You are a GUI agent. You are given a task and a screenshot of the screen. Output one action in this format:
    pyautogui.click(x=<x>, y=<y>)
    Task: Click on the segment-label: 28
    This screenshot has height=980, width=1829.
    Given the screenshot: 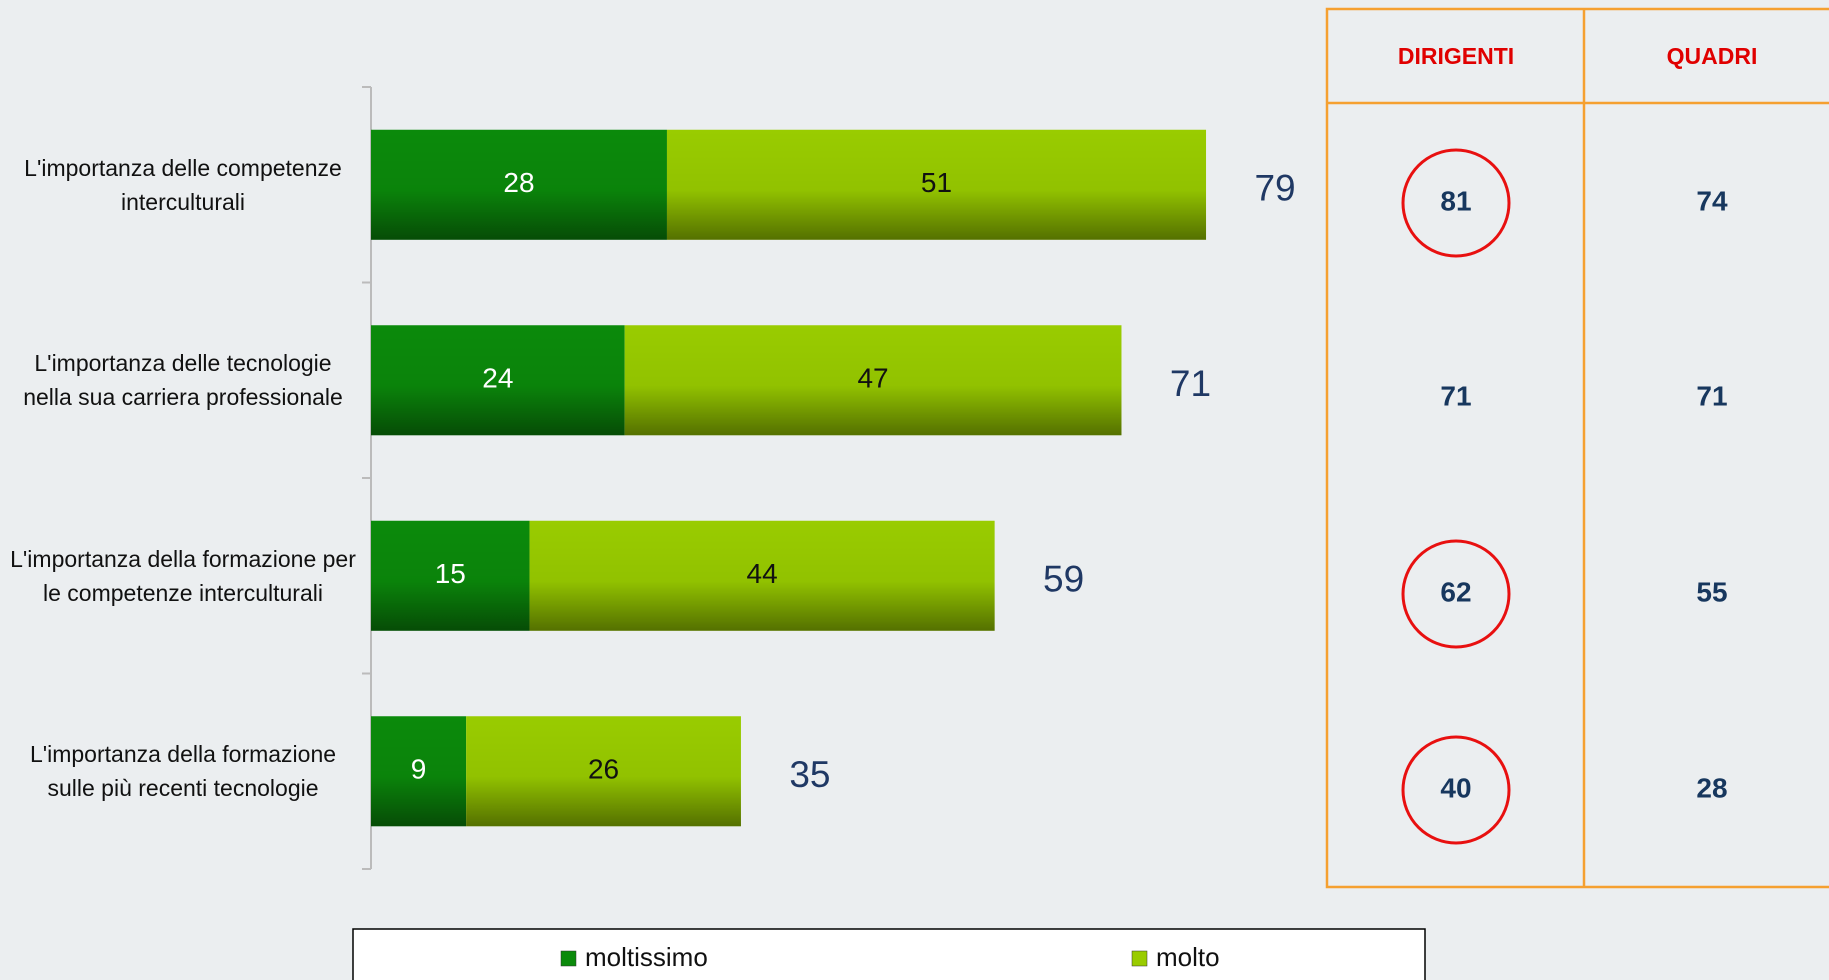 What is the action you would take?
    pyautogui.click(x=518, y=182)
    